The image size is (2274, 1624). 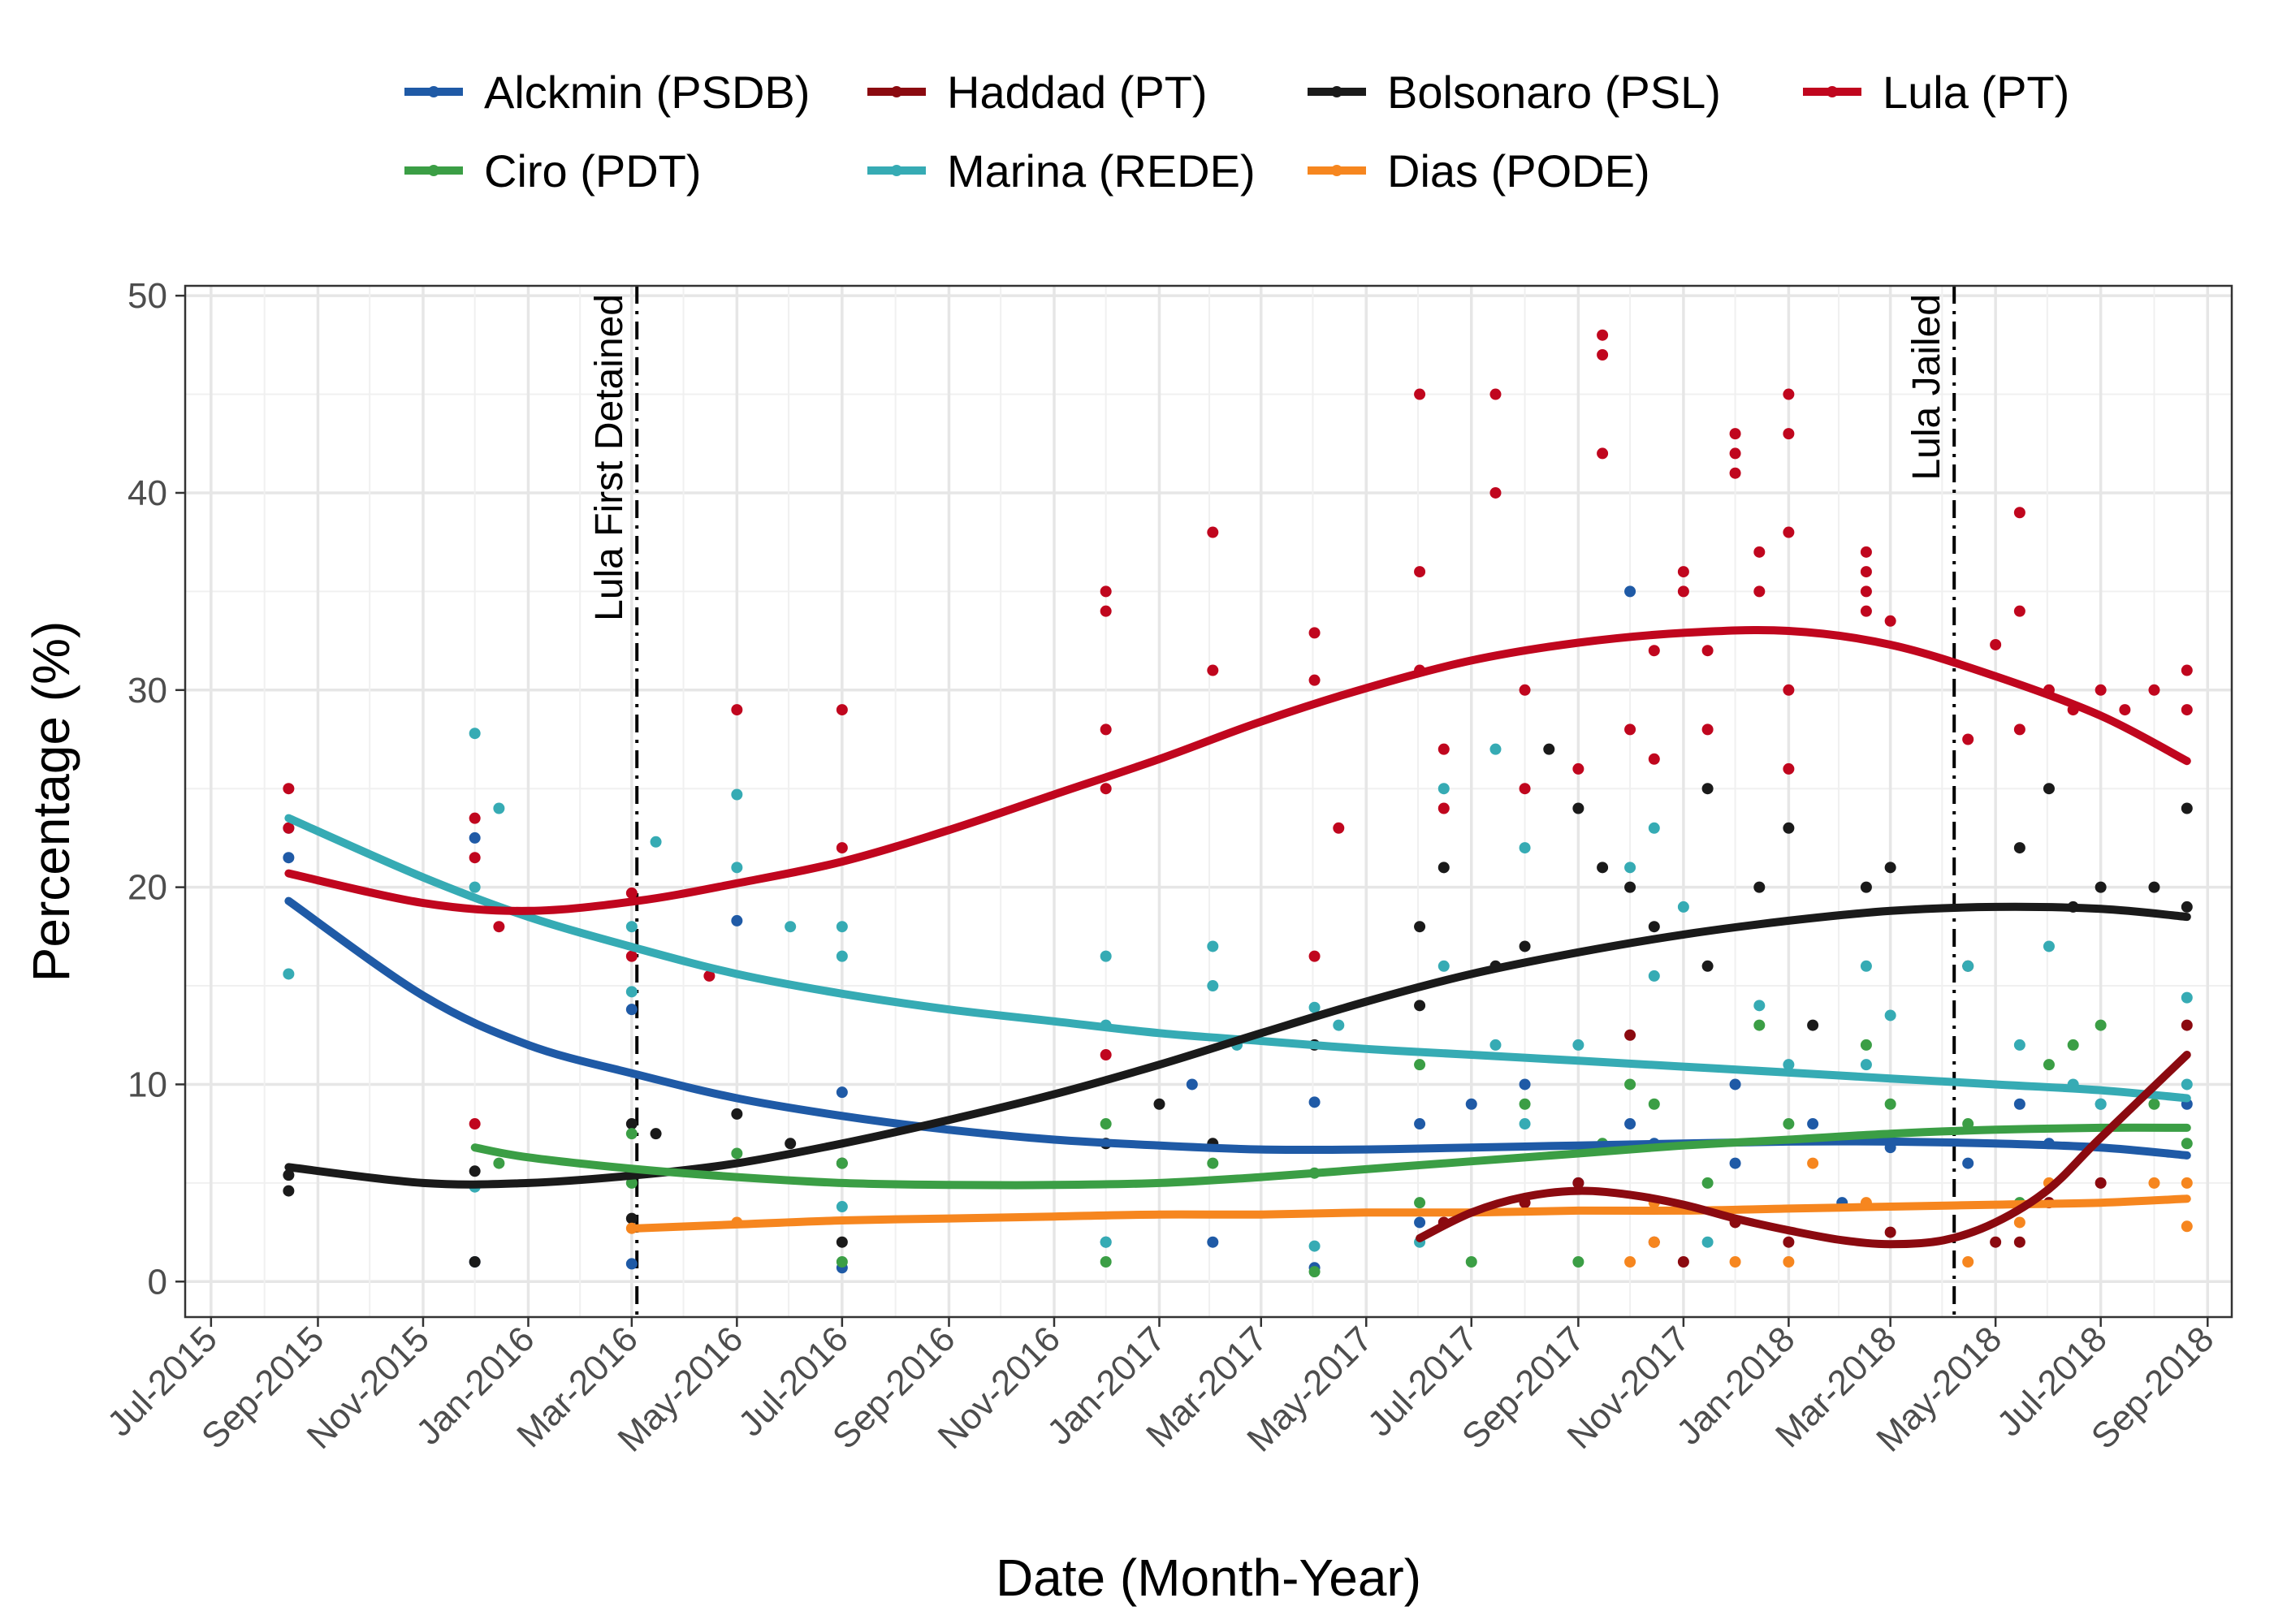 What do you see at coordinates (1077, 93) in the screenshot?
I see `legend-label: Haddad (PT)` at bounding box center [1077, 93].